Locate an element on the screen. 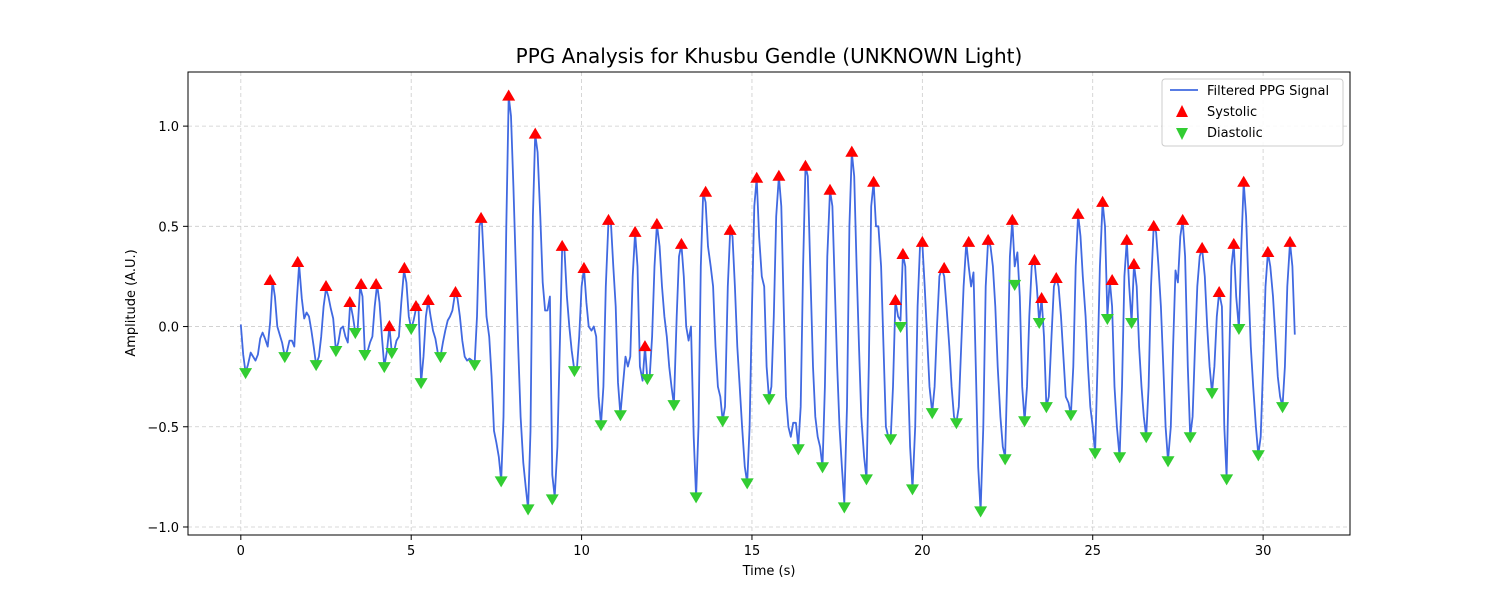  x-axis-ticks: 0 5 10 15 20 25 30 is located at coordinates (754, 547).